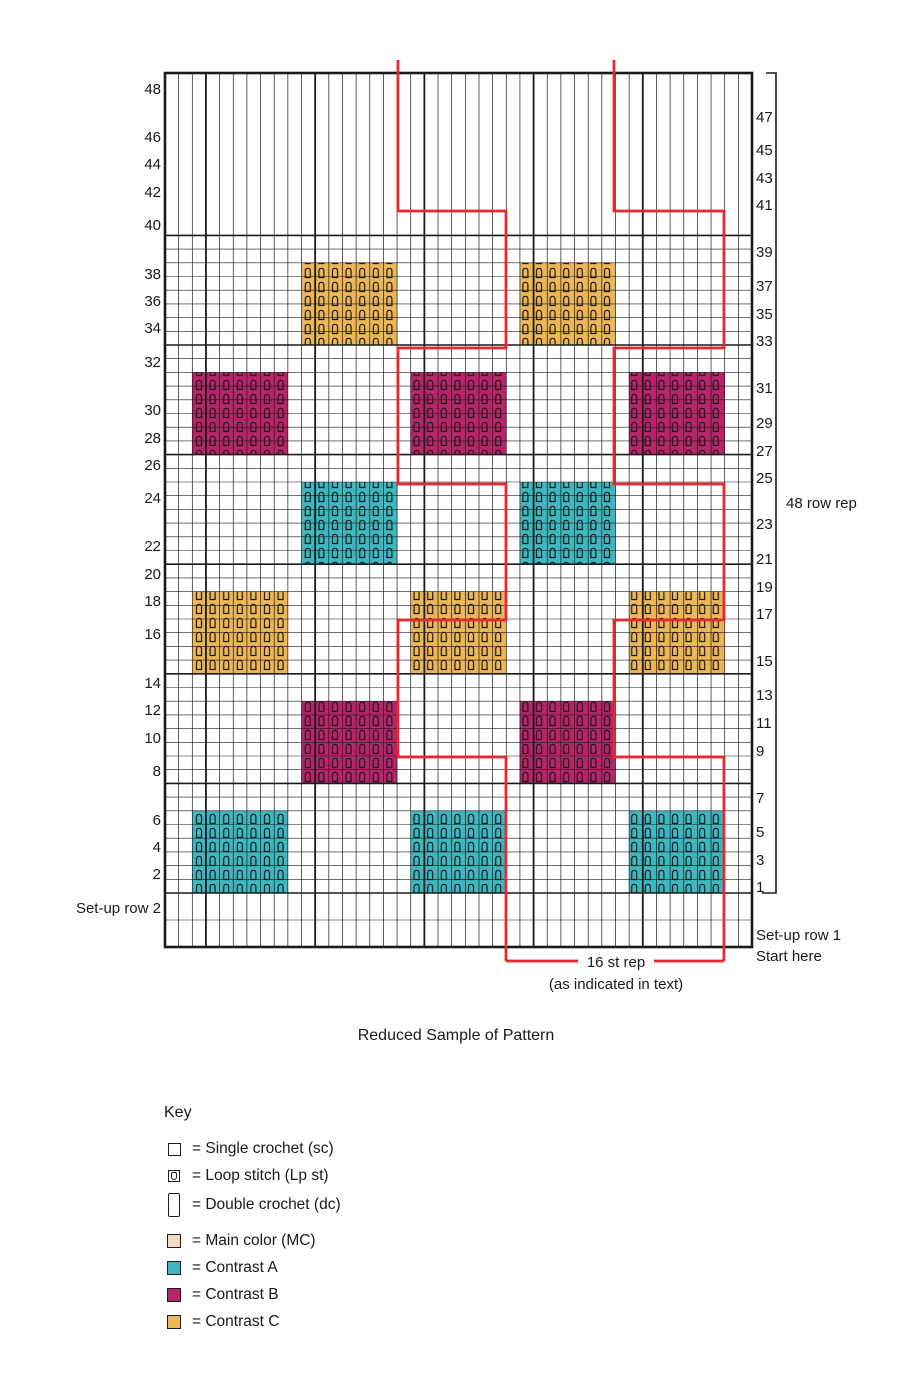  I want to click on row-number-left: 32, so click(152, 362).